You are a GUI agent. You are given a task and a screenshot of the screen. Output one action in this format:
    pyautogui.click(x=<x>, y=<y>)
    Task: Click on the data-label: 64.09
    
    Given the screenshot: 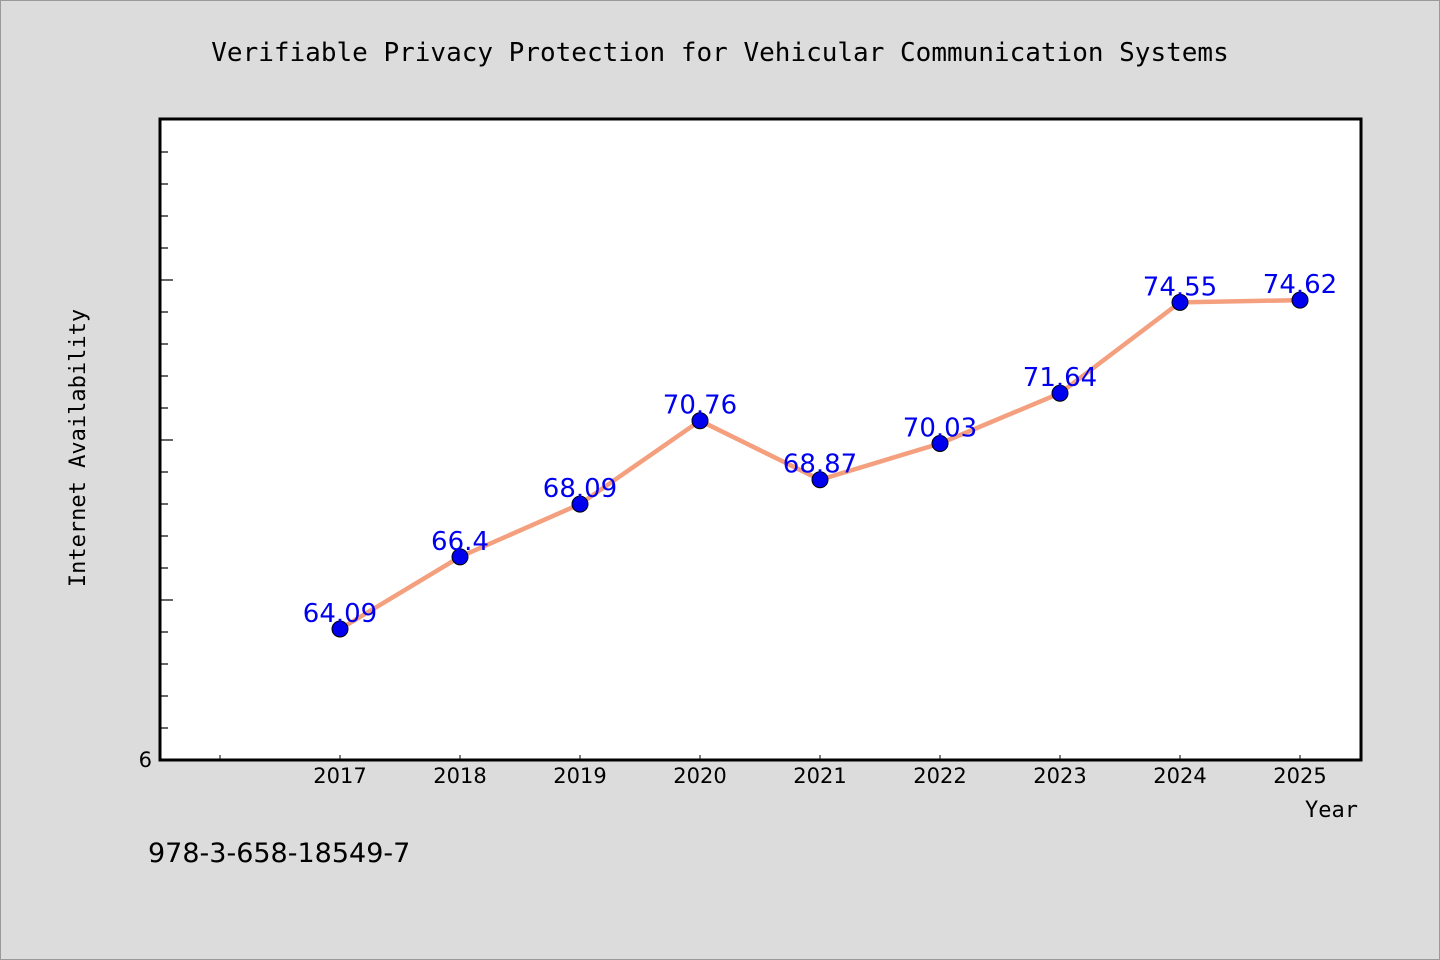 What is the action you would take?
    pyautogui.click(x=340, y=614)
    